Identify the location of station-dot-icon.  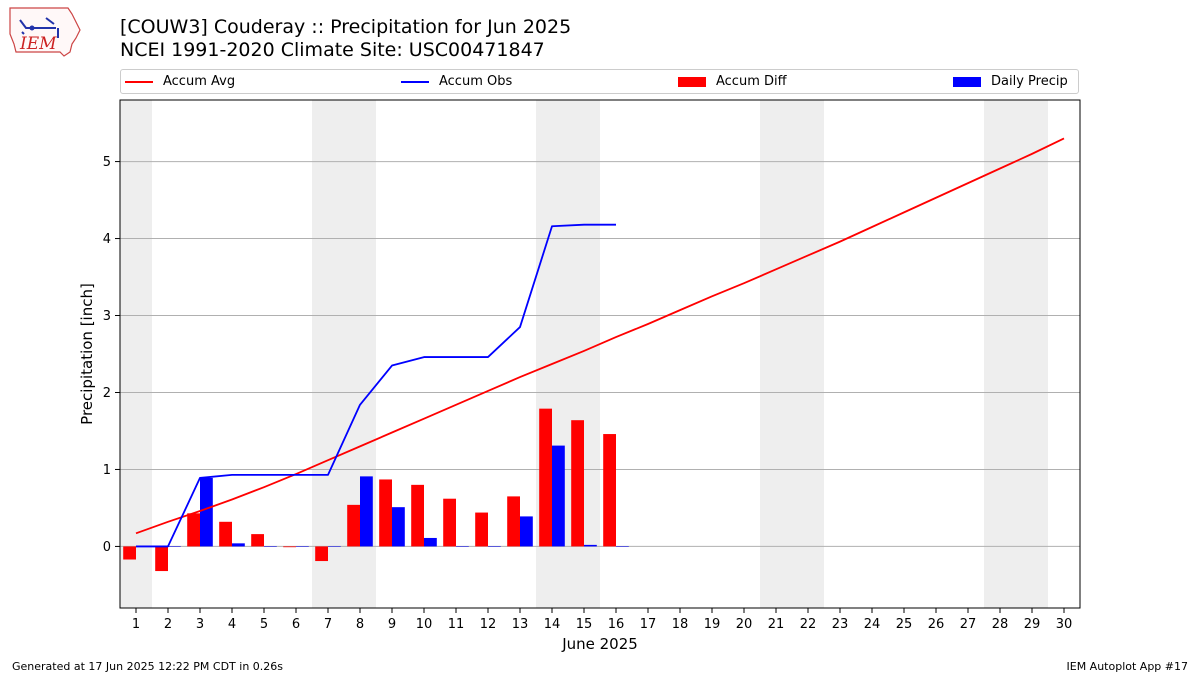
(32, 28).